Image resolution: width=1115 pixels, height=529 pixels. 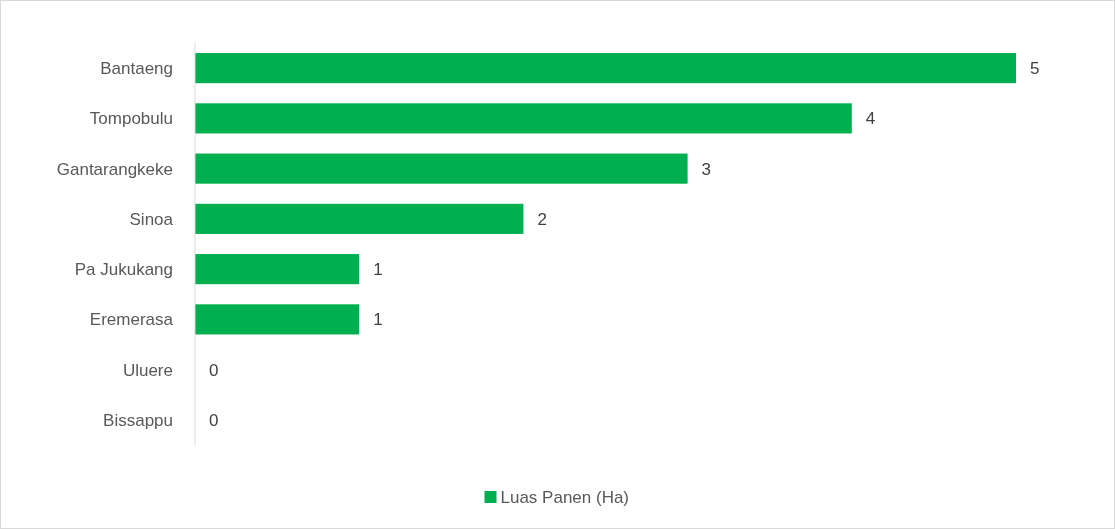 I want to click on y-tick-label: Tompobulu, so click(x=131, y=119).